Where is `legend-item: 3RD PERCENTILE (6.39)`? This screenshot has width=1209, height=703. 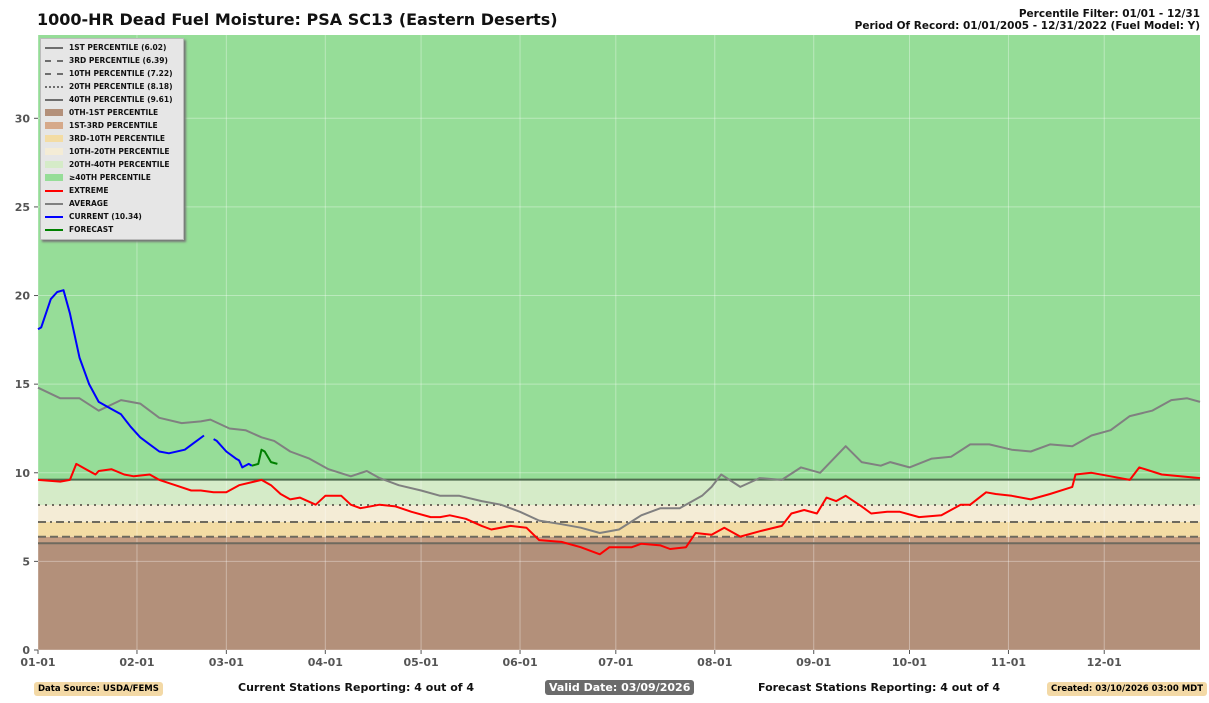
legend-item: 3RD PERCENTILE (6.39) is located at coordinates (112, 60).